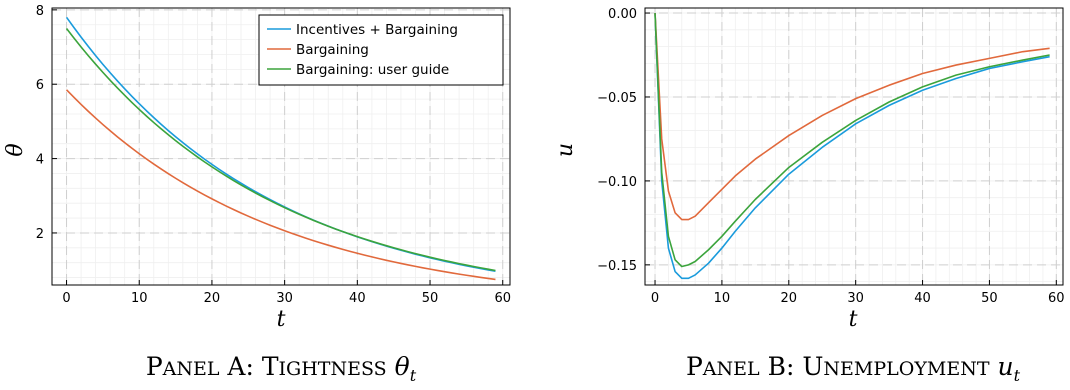 The image size is (1070, 390). Describe the element at coordinates (855, 298) in the screenshot. I see `panel-b-xtick-label: 30` at that location.